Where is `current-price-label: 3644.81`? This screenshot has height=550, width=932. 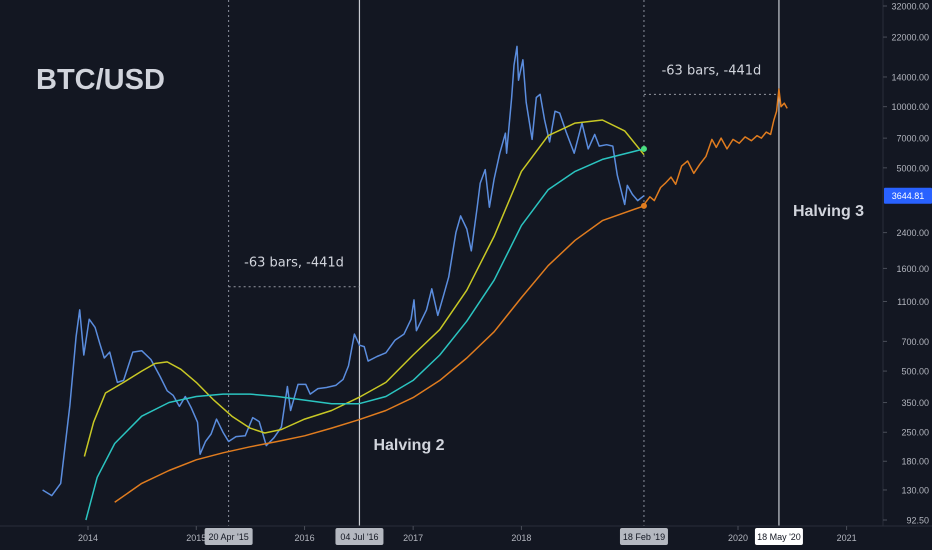 current-price-label: 3644.81 is located at coordinates (908, 196).